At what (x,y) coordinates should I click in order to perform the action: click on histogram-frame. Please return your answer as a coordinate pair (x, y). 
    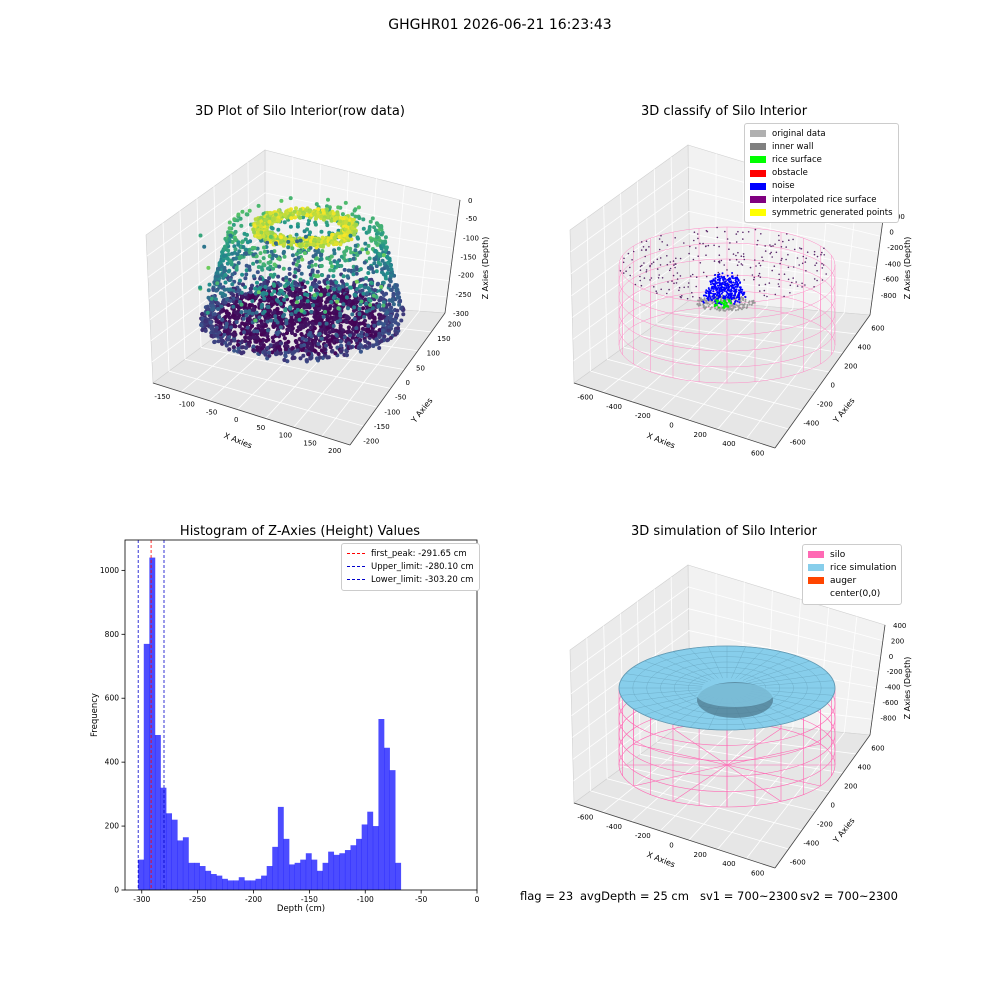
    Looking at the image, I should click on (301, 715).